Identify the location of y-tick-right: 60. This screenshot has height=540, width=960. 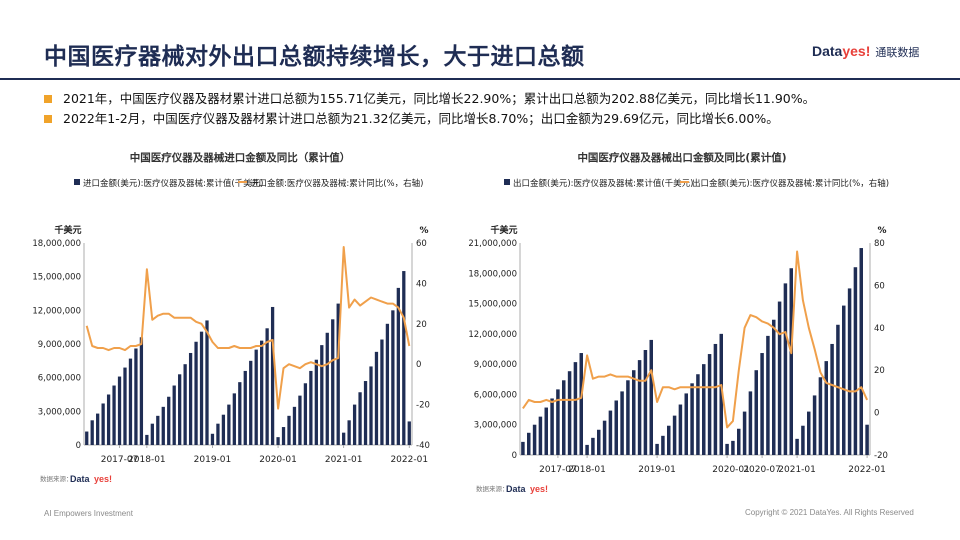
(421, 244).